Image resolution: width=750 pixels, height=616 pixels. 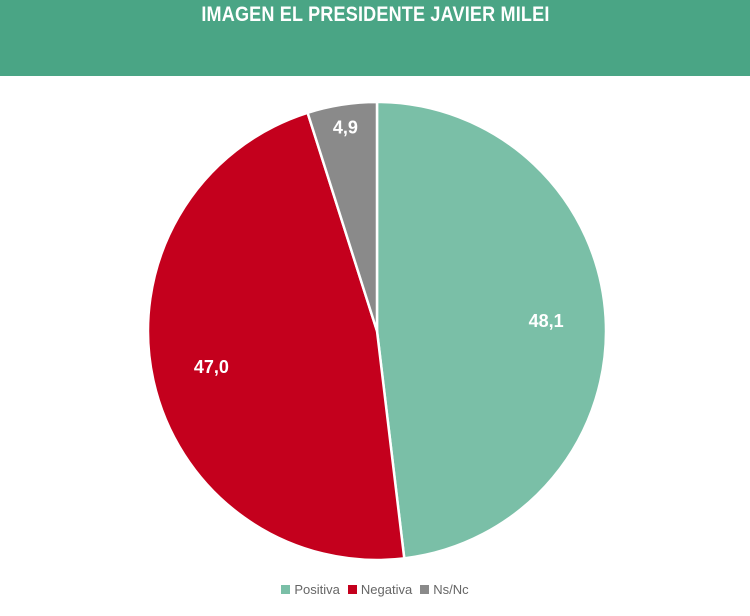 I want to click on legend-item-nsnc: Ns/Nc, so click(x=444, y=589).